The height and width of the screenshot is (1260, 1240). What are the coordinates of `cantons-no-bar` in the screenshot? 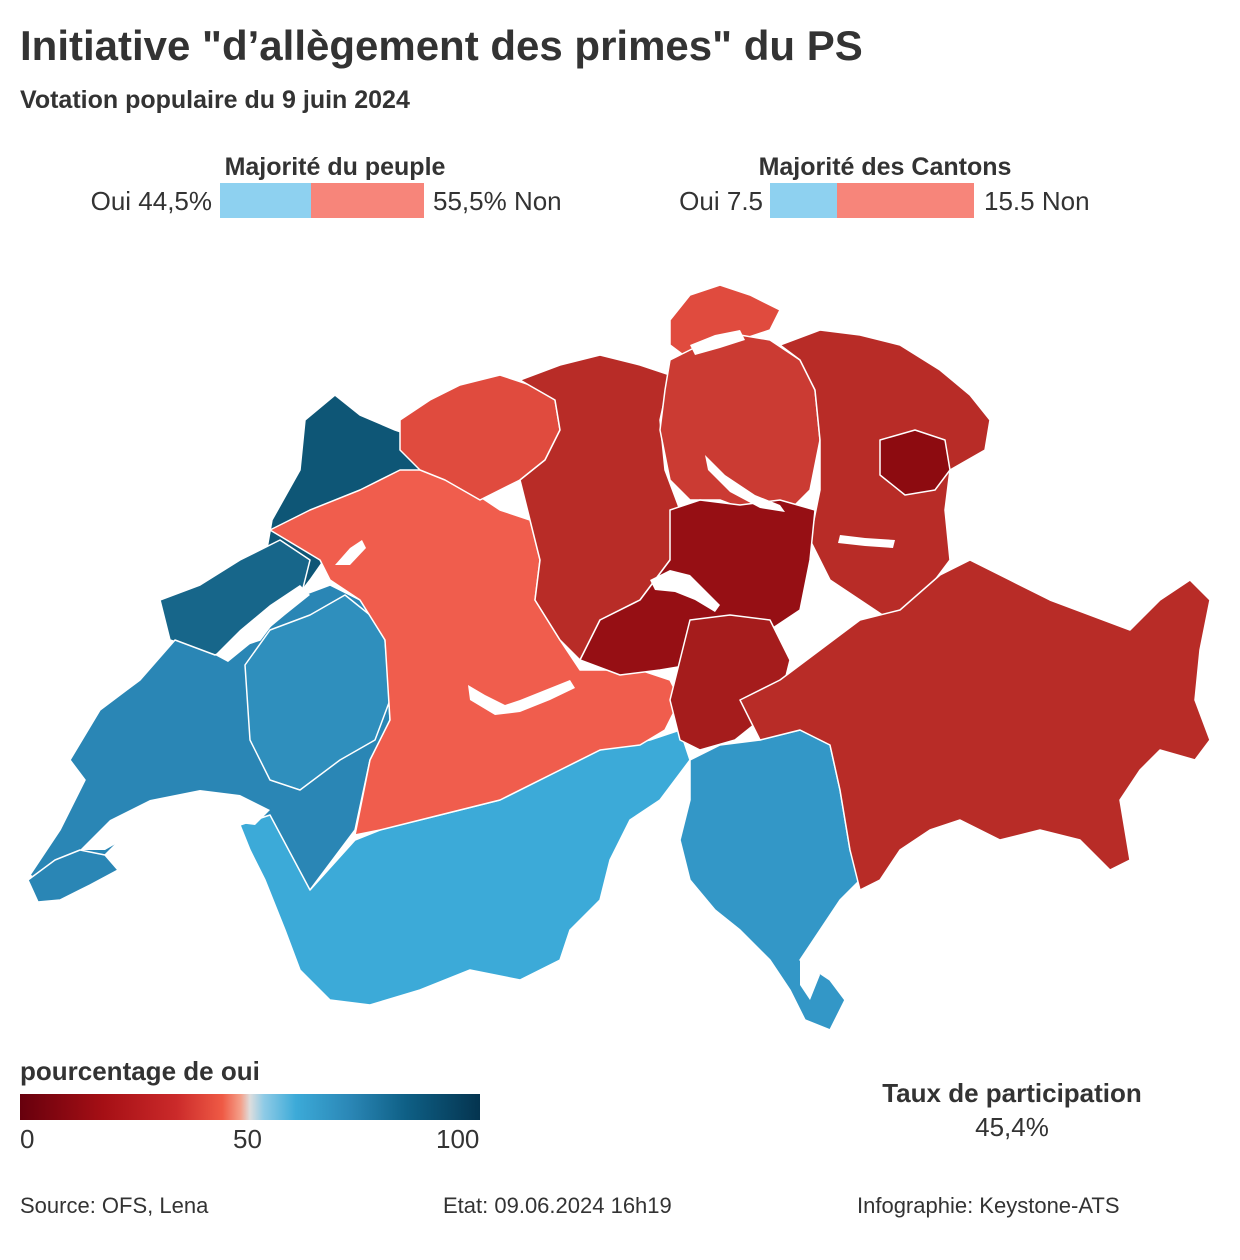 It's located at (905, 200).